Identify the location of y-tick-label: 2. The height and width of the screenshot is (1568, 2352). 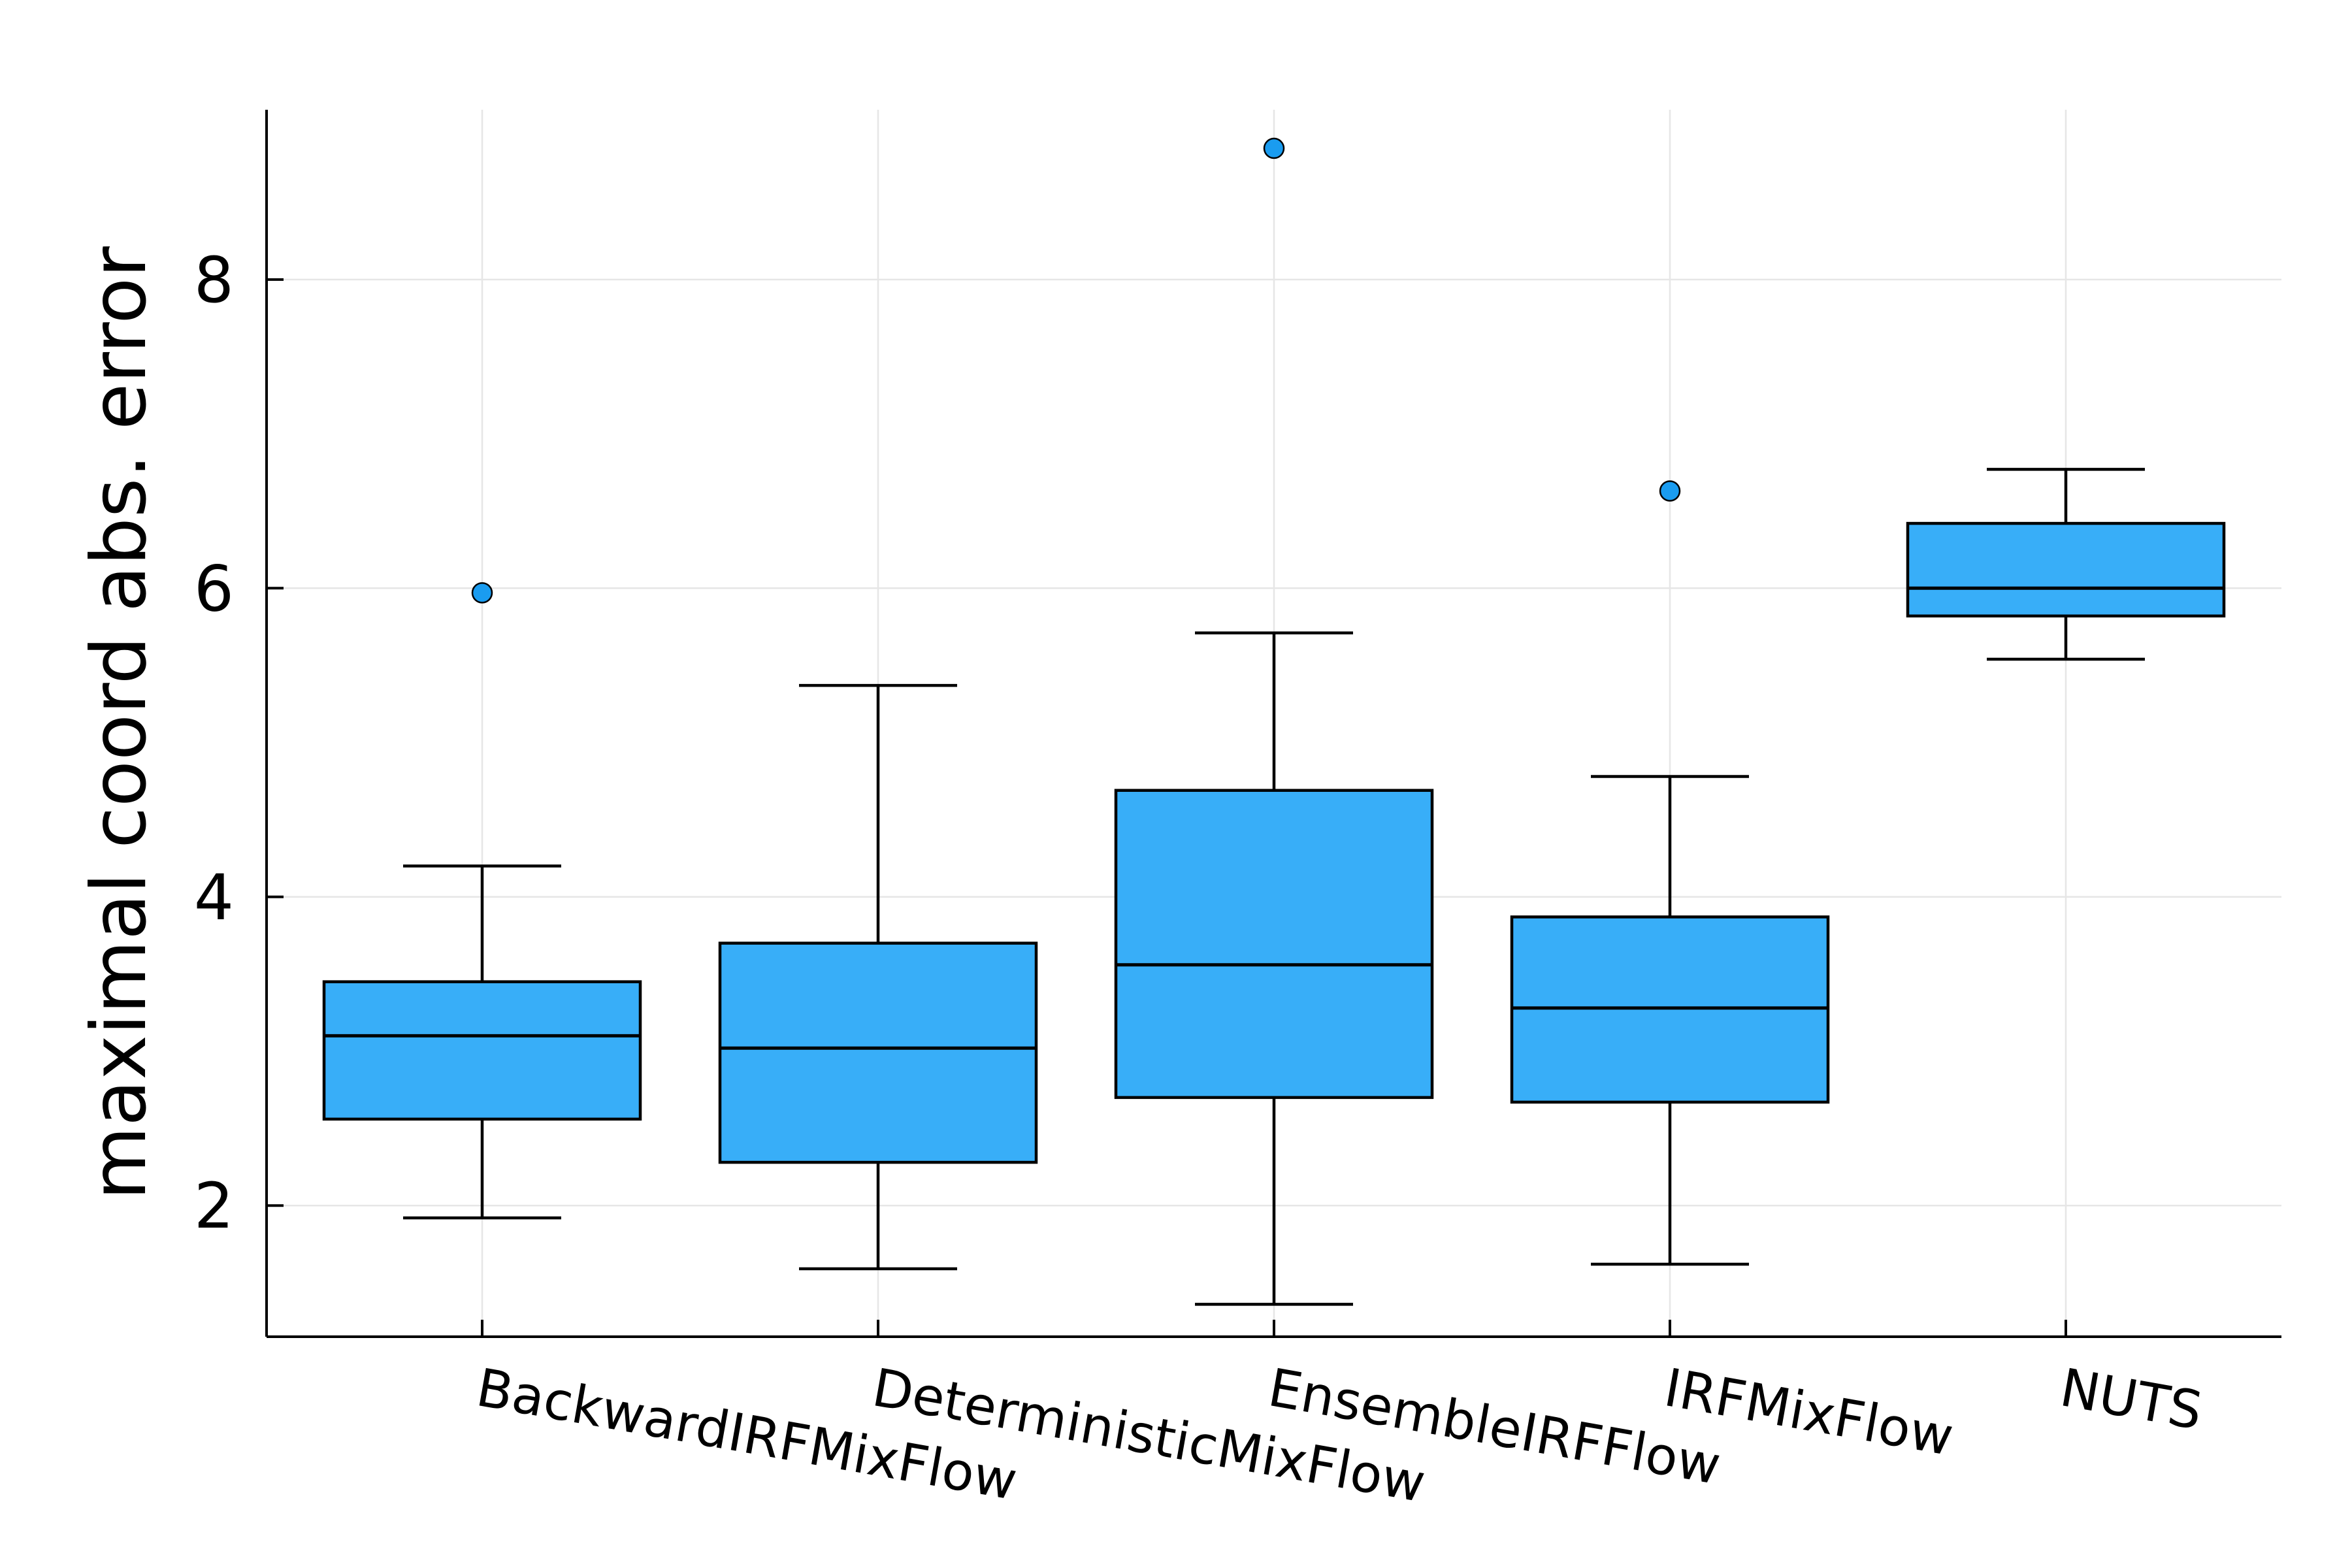
(214, 1206).